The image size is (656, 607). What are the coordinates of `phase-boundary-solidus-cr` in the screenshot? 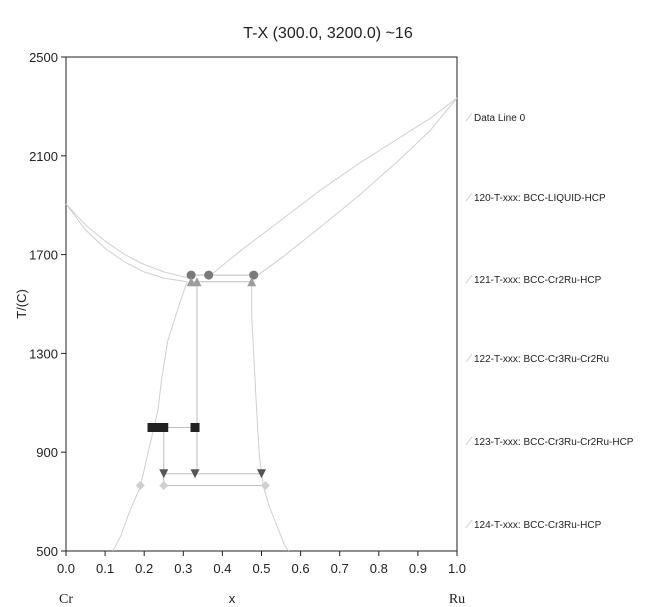 It's located at (126, 243).